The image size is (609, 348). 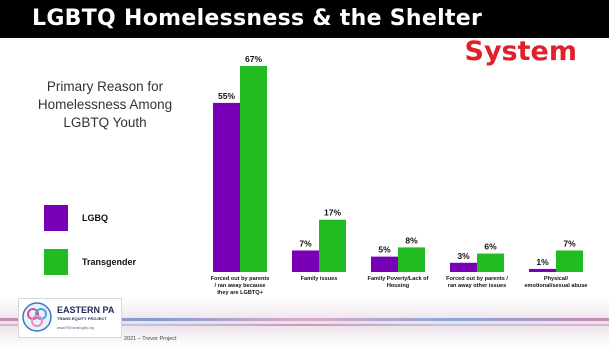 What do you see at coordinates (109, 262) in the screenshot?
I see `legend-label-transgender: Transgender` at bounding box center [109, 262].